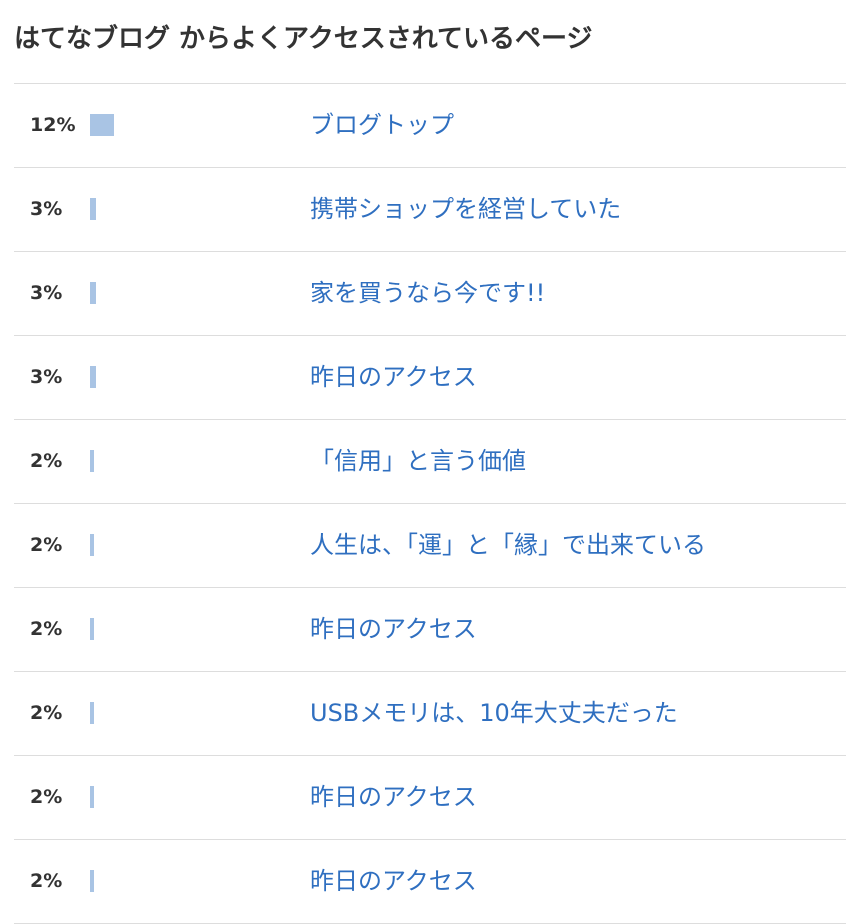 This screenshot has height=924, width=846. I want to click on list-row: 2% USBメモリは、10年大丈夫だった, so click(430, 714).